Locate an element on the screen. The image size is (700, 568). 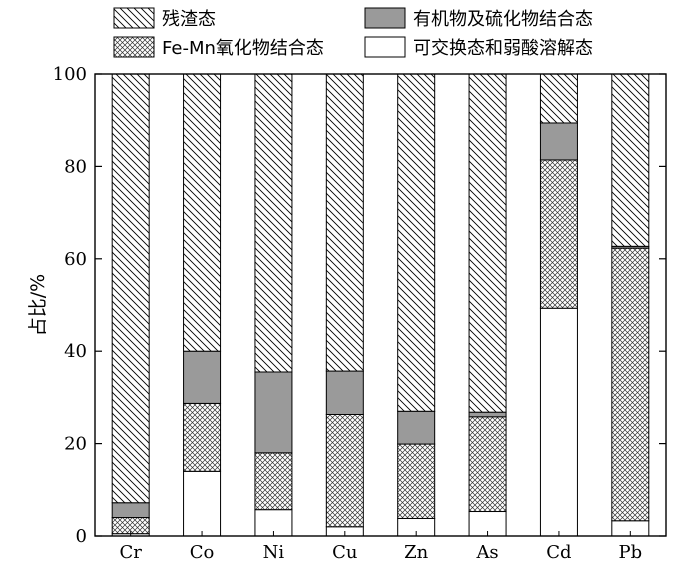
x-tick-label-cd: Cd is located at coordinates (558, 552).